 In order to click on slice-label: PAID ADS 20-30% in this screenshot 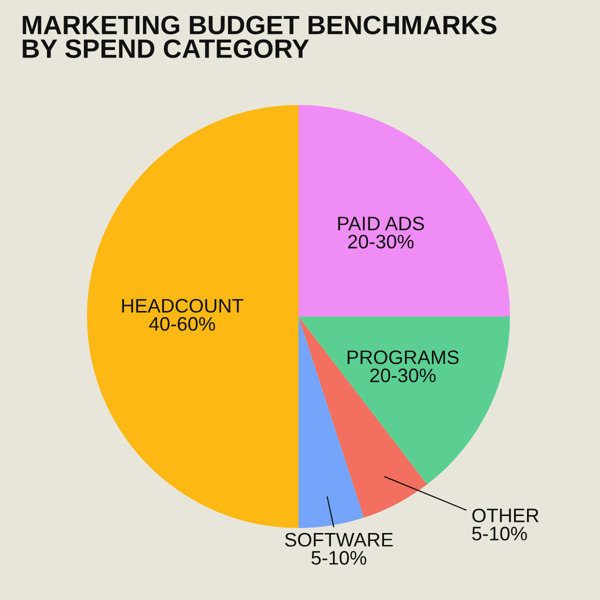, I will do `click(381, 232)`.